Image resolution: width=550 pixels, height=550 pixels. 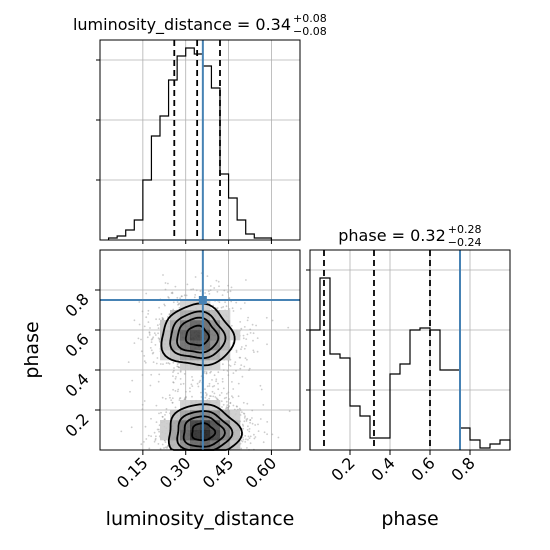 I want to click on panel-title-minus: −0.24, so click(x=465, y=242).